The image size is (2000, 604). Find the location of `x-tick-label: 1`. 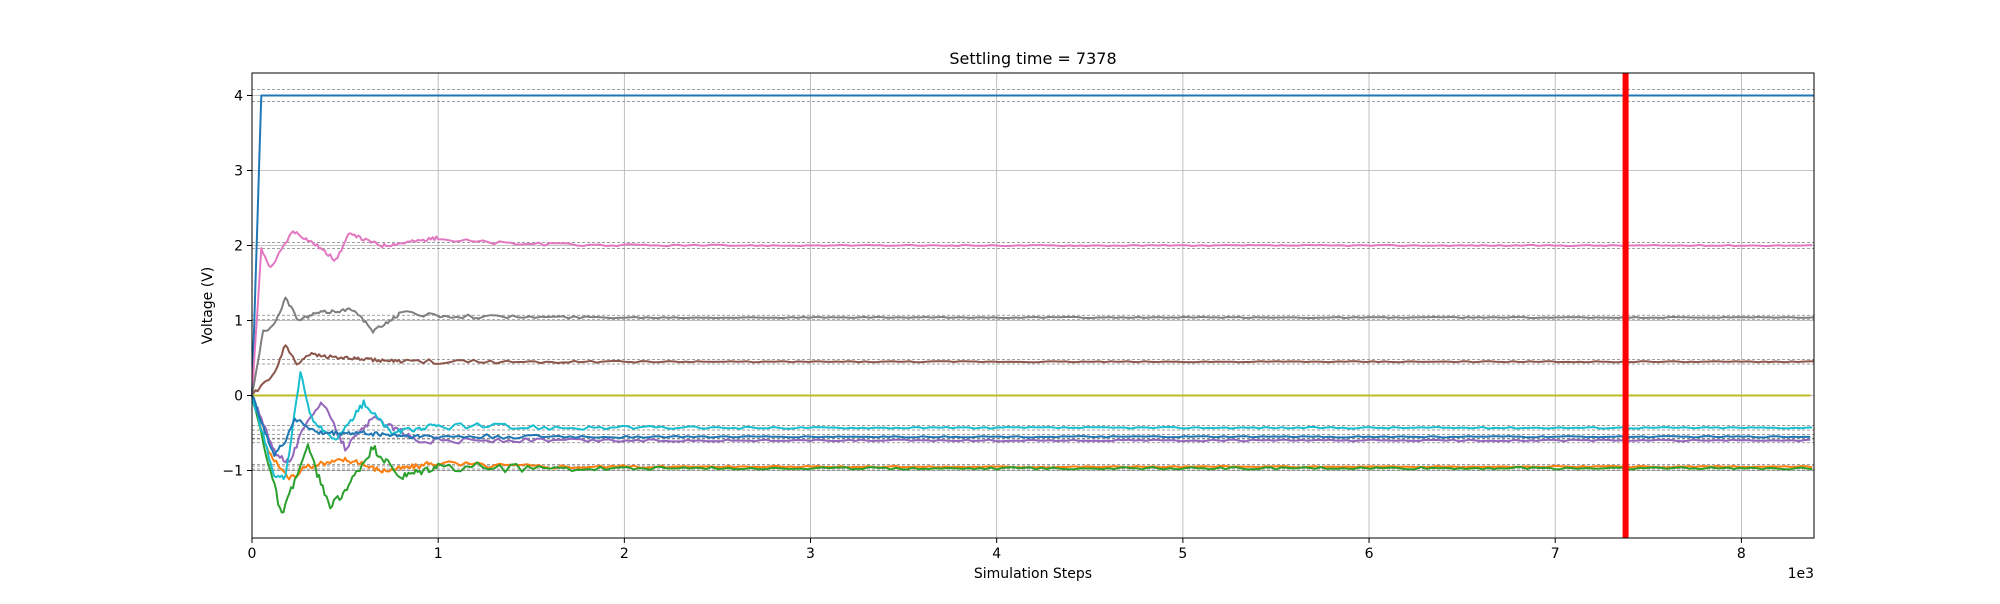

x-tick-label: 1 is located at coordinates (438, 554).